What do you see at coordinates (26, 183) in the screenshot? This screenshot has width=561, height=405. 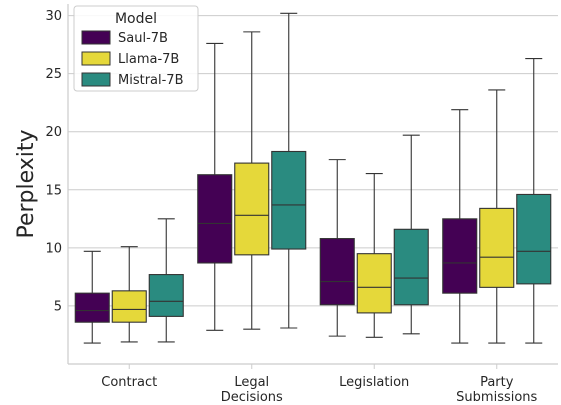 I see `y-axis-label: Perplexity` at bounding box center [26, 183].